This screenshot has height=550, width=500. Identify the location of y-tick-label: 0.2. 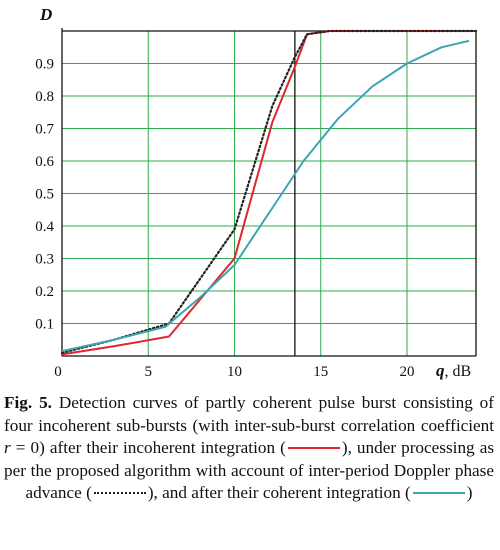
(44, 292).